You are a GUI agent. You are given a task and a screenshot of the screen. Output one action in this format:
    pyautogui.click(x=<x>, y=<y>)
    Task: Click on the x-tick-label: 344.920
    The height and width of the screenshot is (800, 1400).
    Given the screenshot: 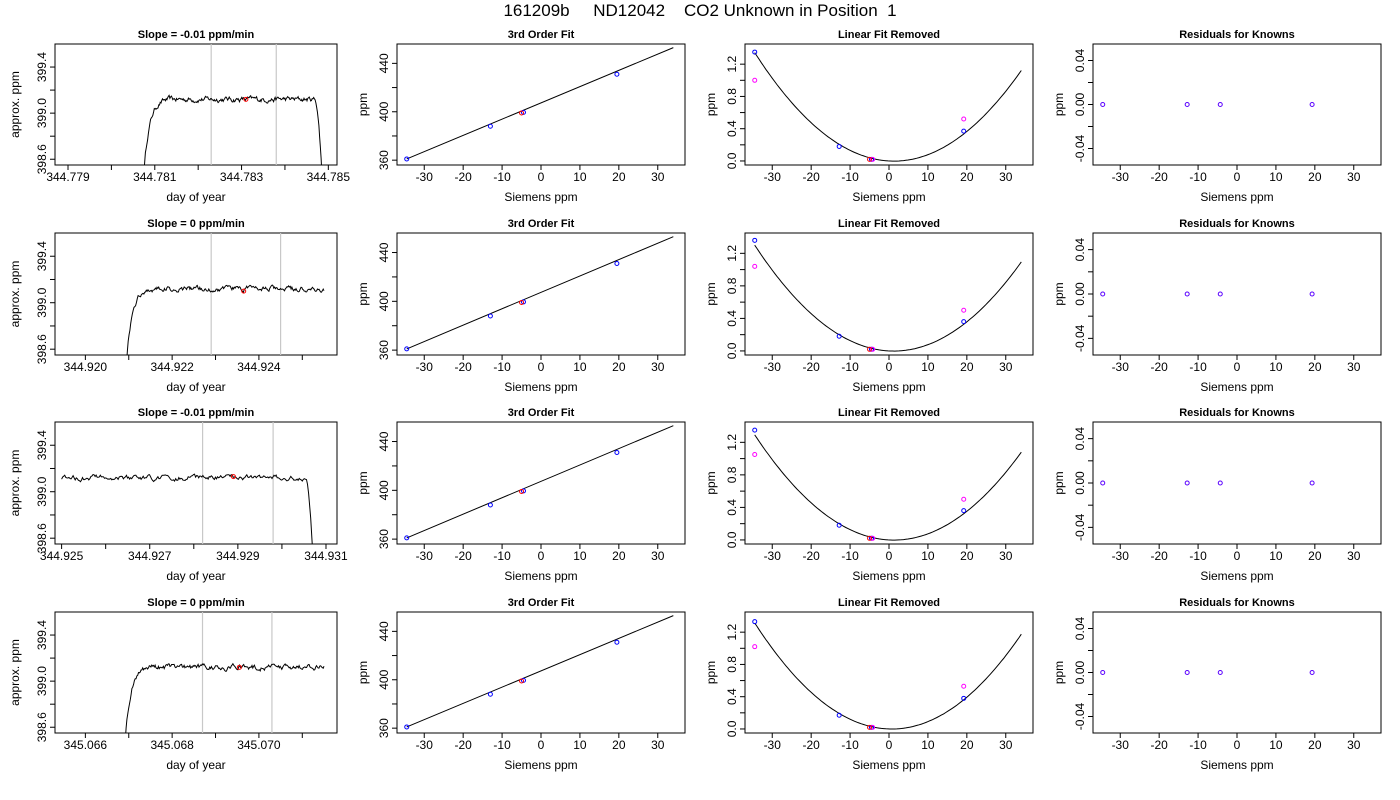 What is the action you would take?
    pyautogui.click(x=86, y=367)
    